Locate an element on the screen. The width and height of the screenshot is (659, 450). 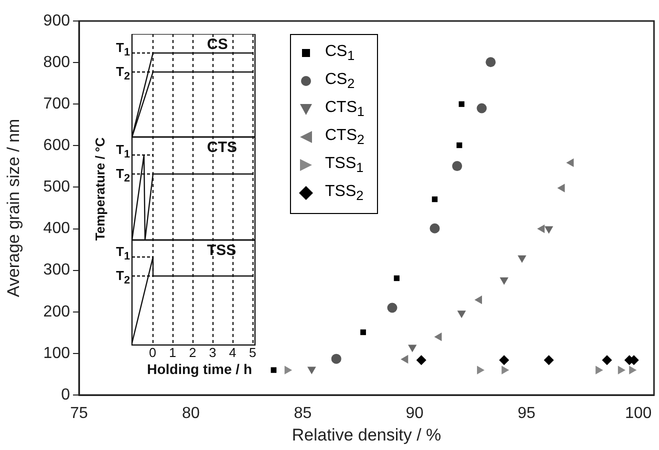
x-tick-label: 75 is located at coordinates (79, 413).